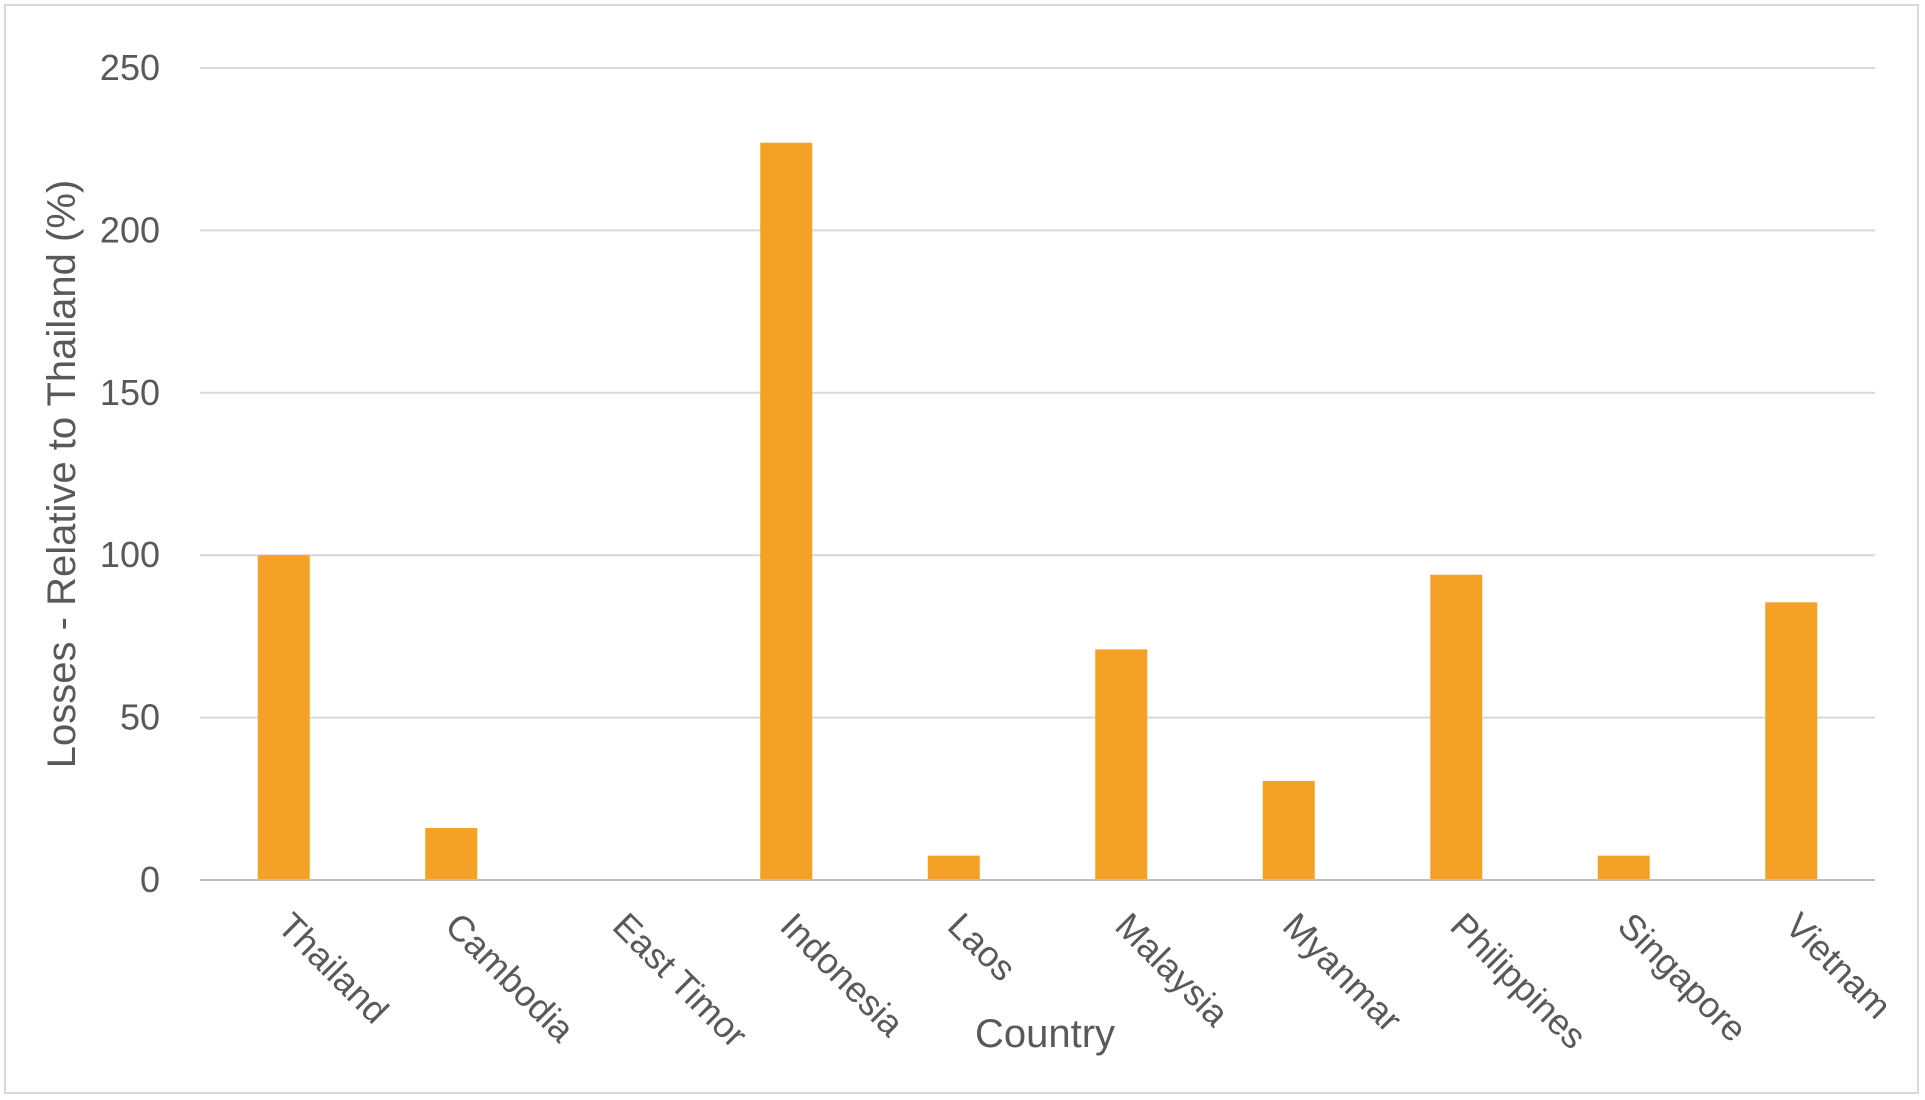 Image resolution: width=1925 pixels, height=1100 pixels. Describe the element at coordinates (1342, 972) in the screenshot. I see `x-tick-label: Myanmar` at that location.